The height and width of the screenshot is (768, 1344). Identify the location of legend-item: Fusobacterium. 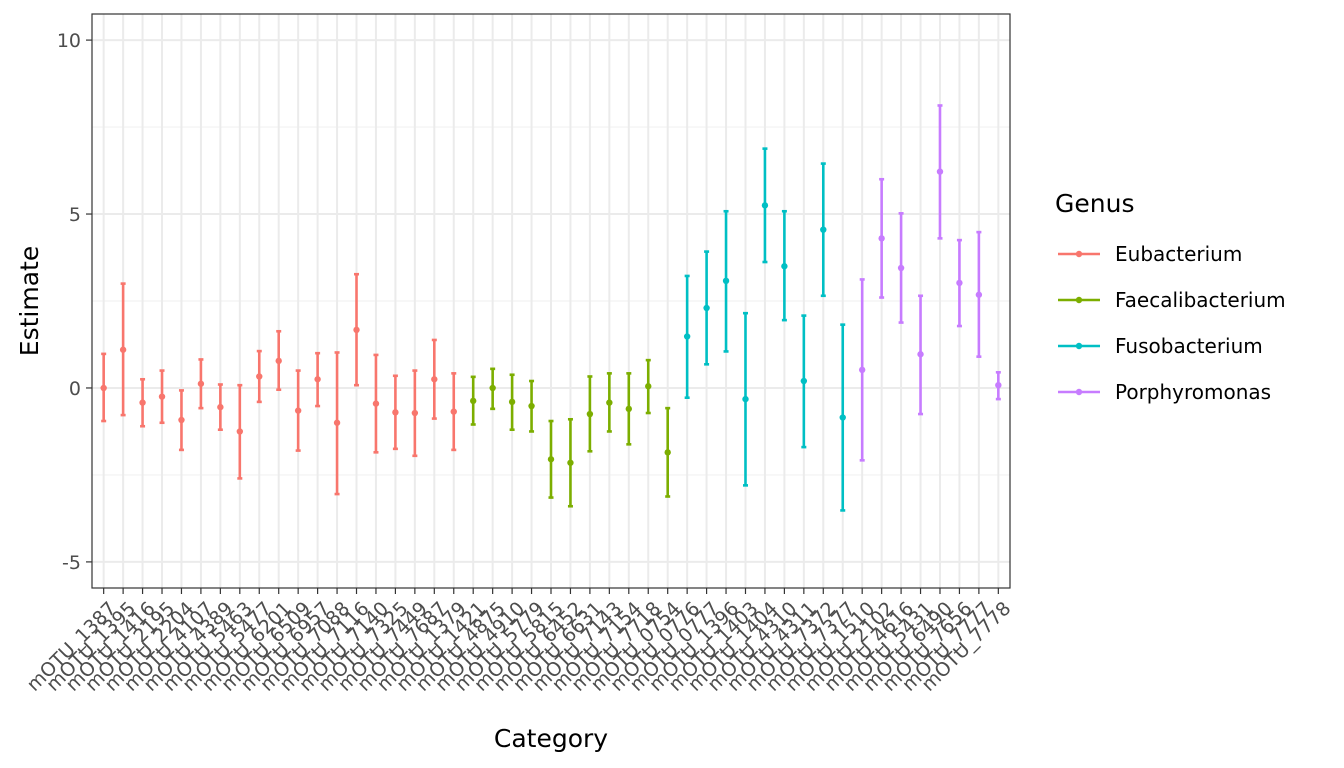
(1160, 346).